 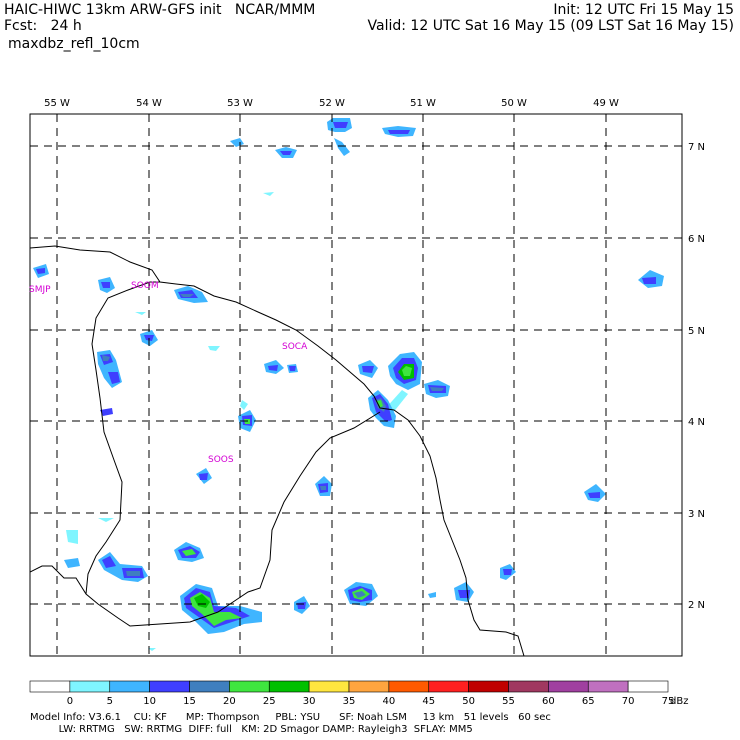 I want to click on colorbar-cells, so click(x=349, y=686).